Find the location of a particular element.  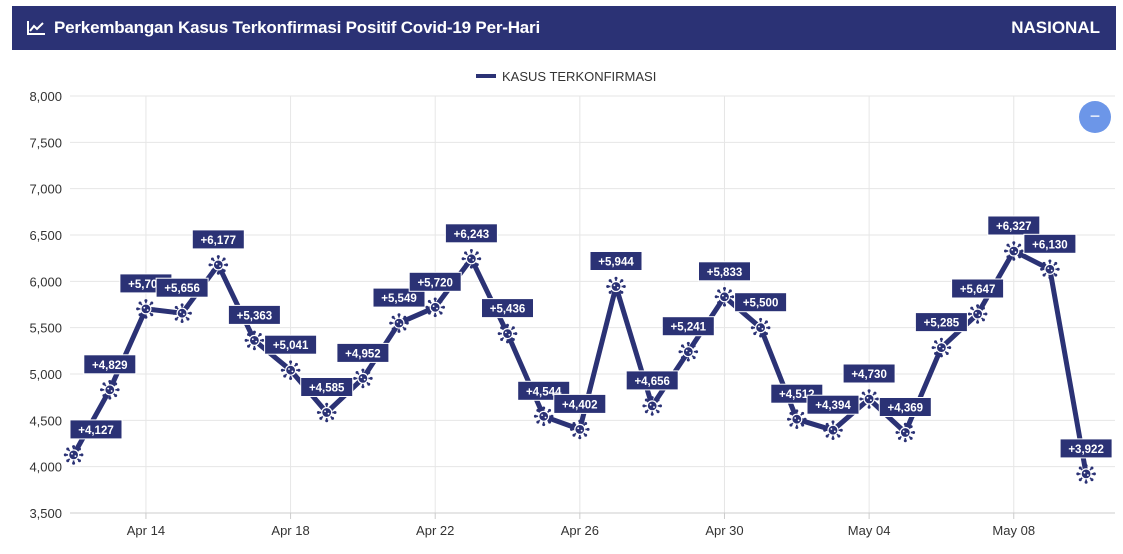

svg-text: +6,177 is located at coordinates (219, 241).